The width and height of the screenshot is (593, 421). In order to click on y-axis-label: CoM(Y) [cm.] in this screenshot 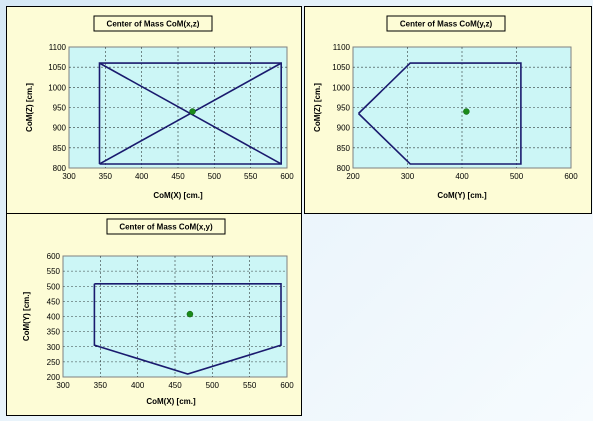, I will do `click(26, 317)`.